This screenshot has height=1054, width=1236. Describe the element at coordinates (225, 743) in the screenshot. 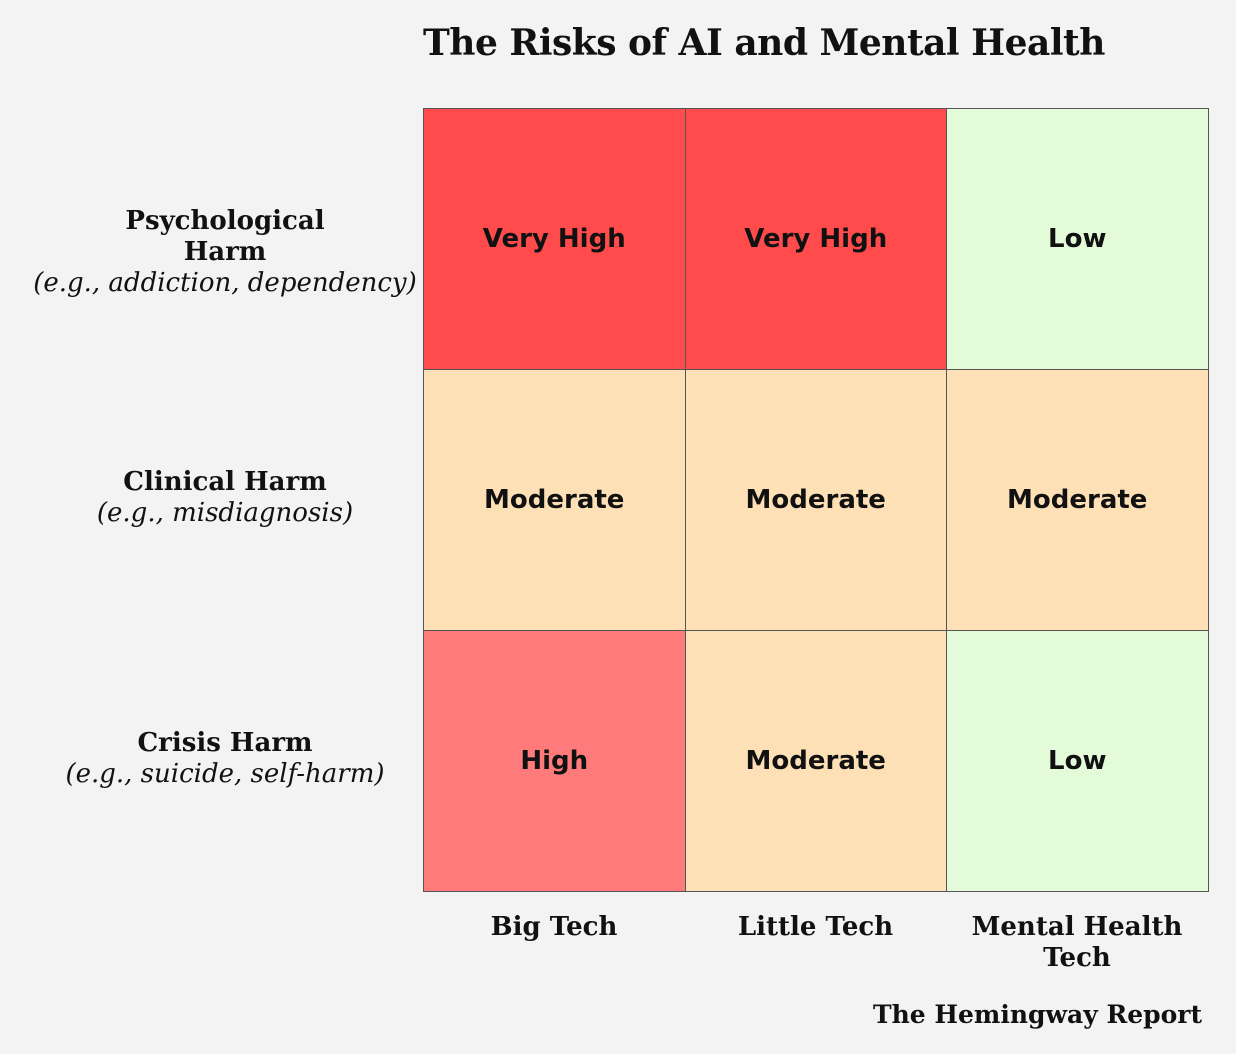

I see `row-label-title: Crisis Harm` at that location.